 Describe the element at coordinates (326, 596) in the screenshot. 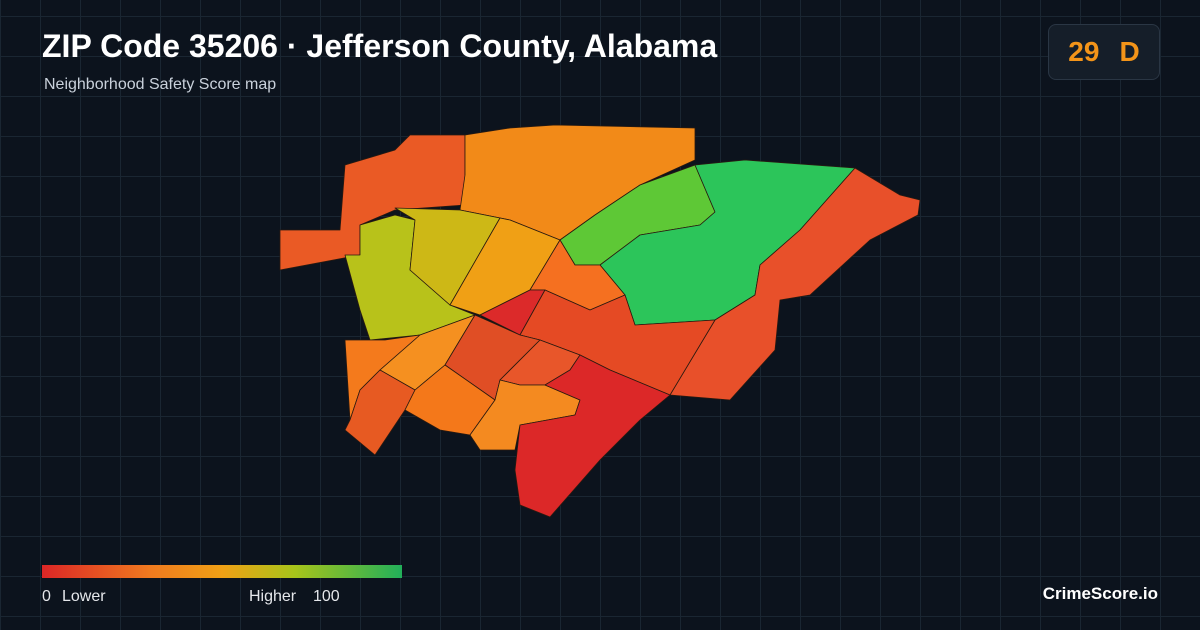

I see `legend-max: 100` at that location.